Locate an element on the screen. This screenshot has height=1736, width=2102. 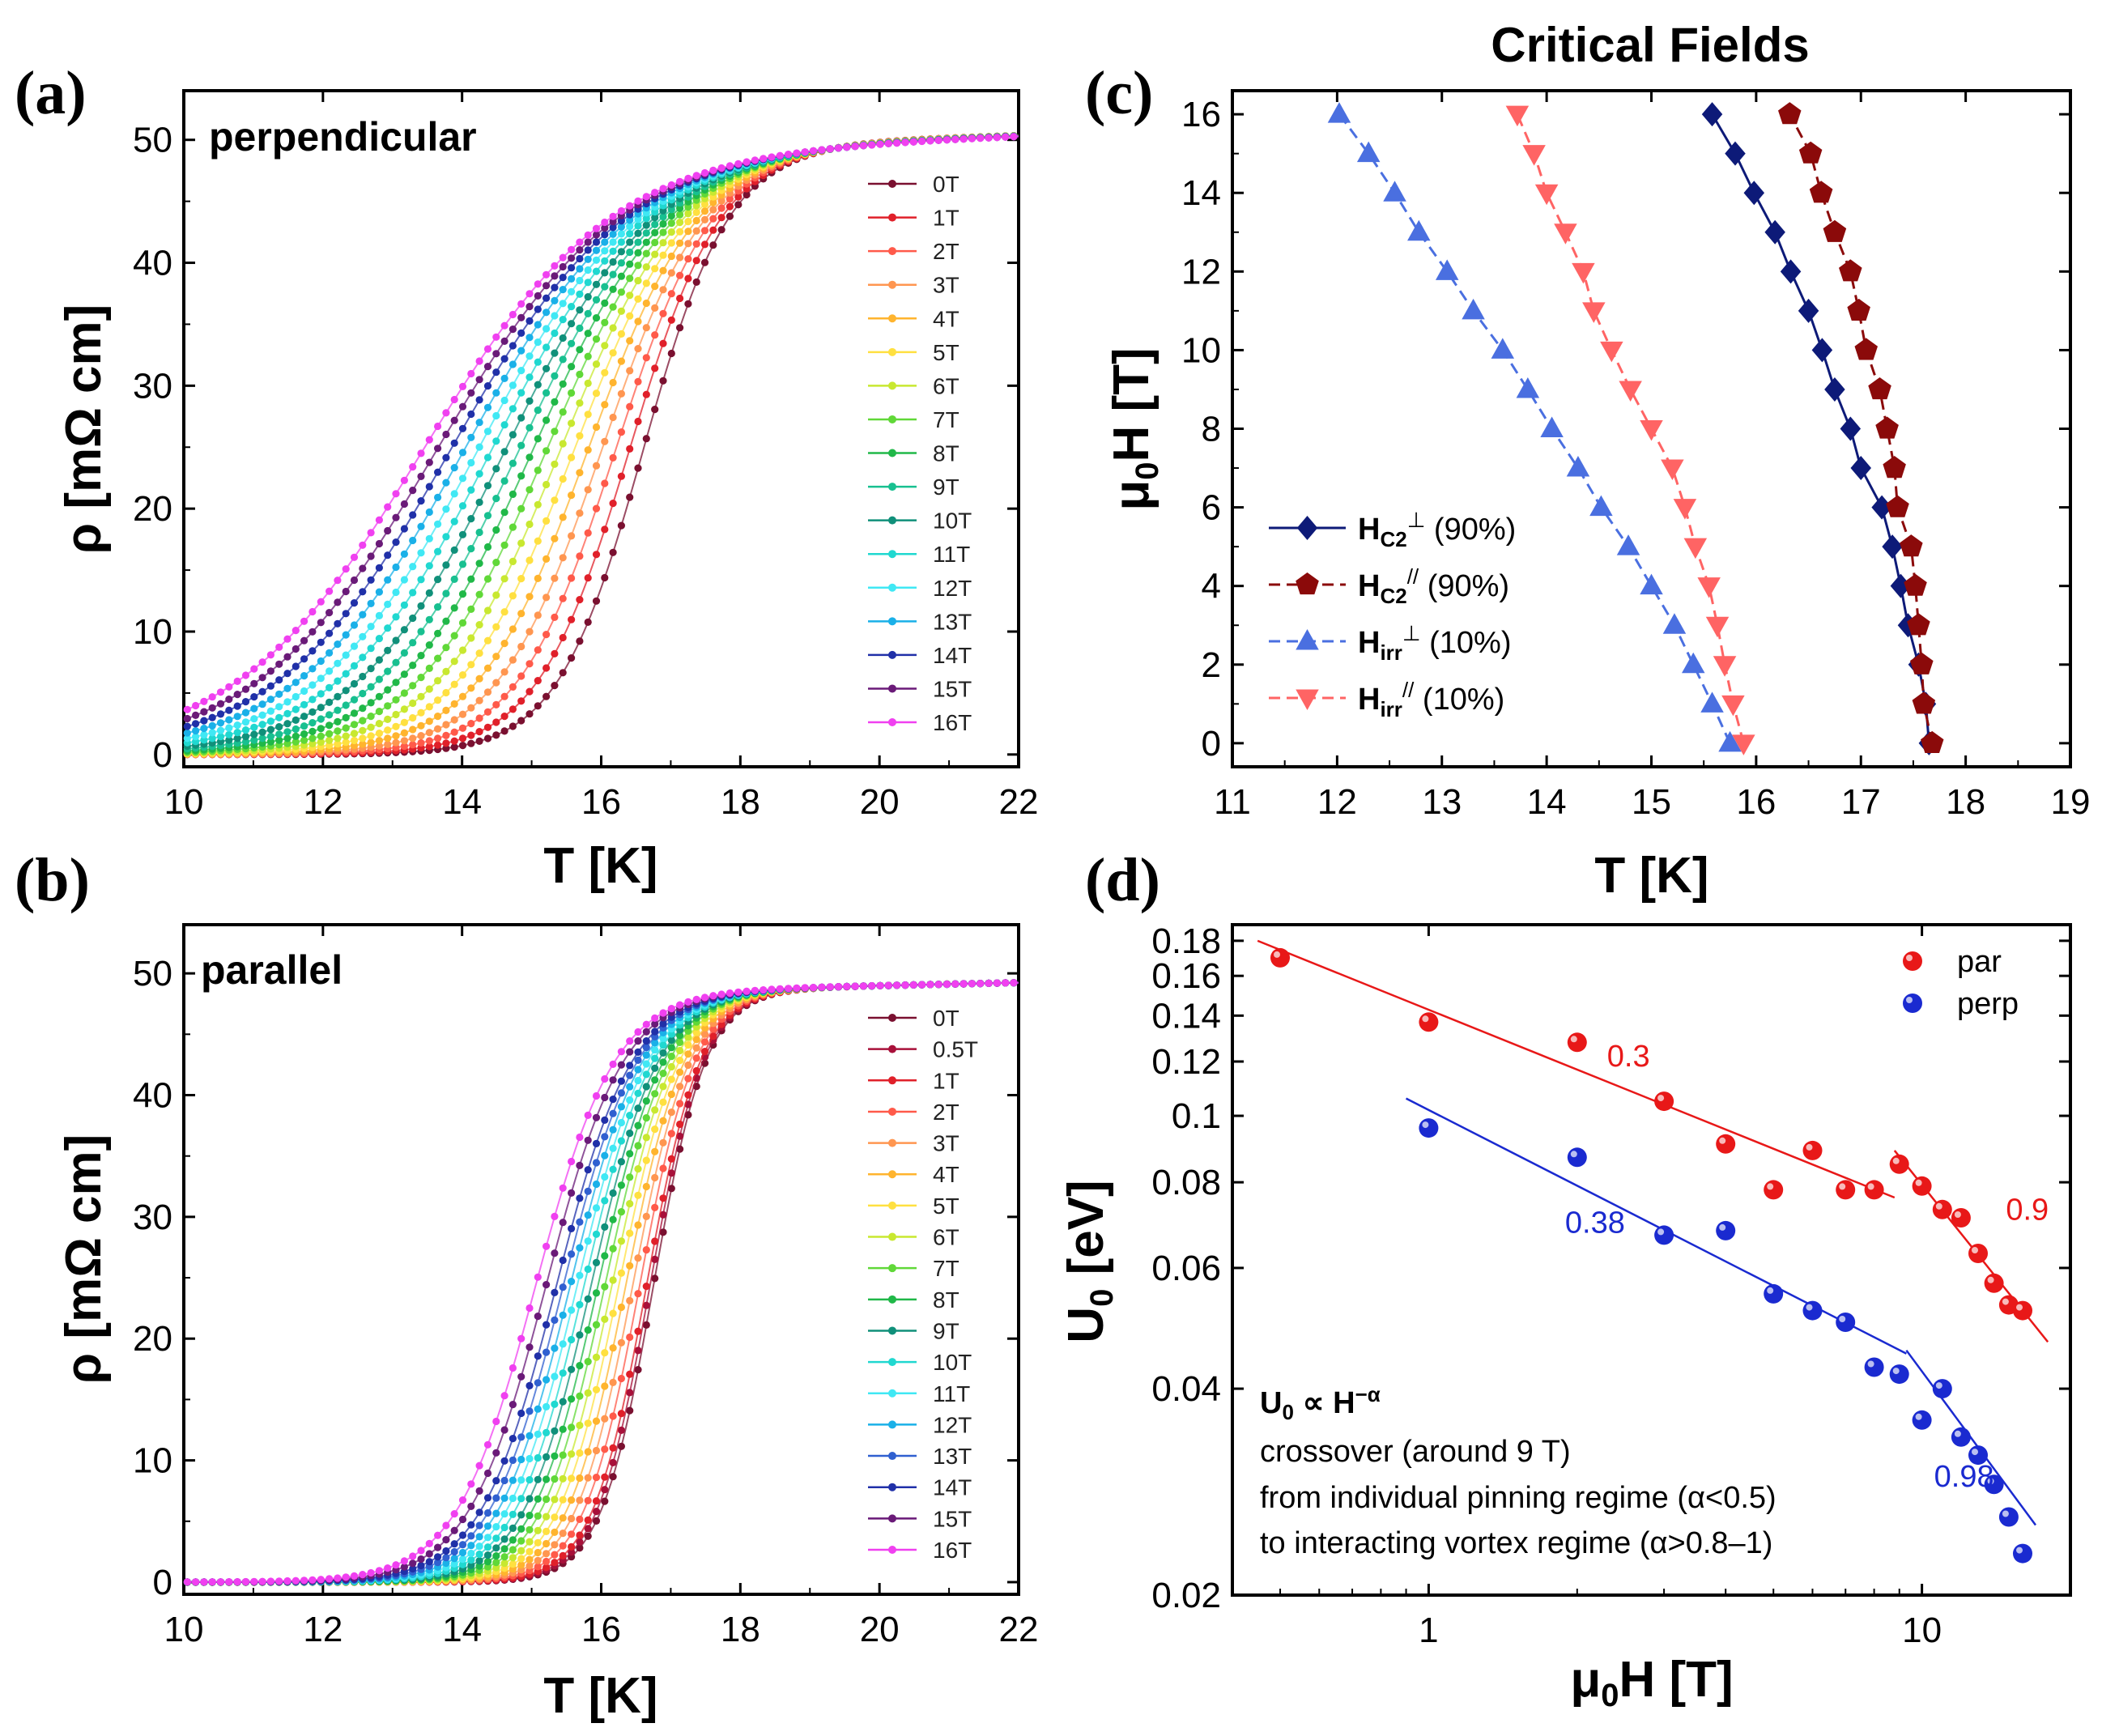
y-tick-label: 14 is located at coordinates (1201, 193).